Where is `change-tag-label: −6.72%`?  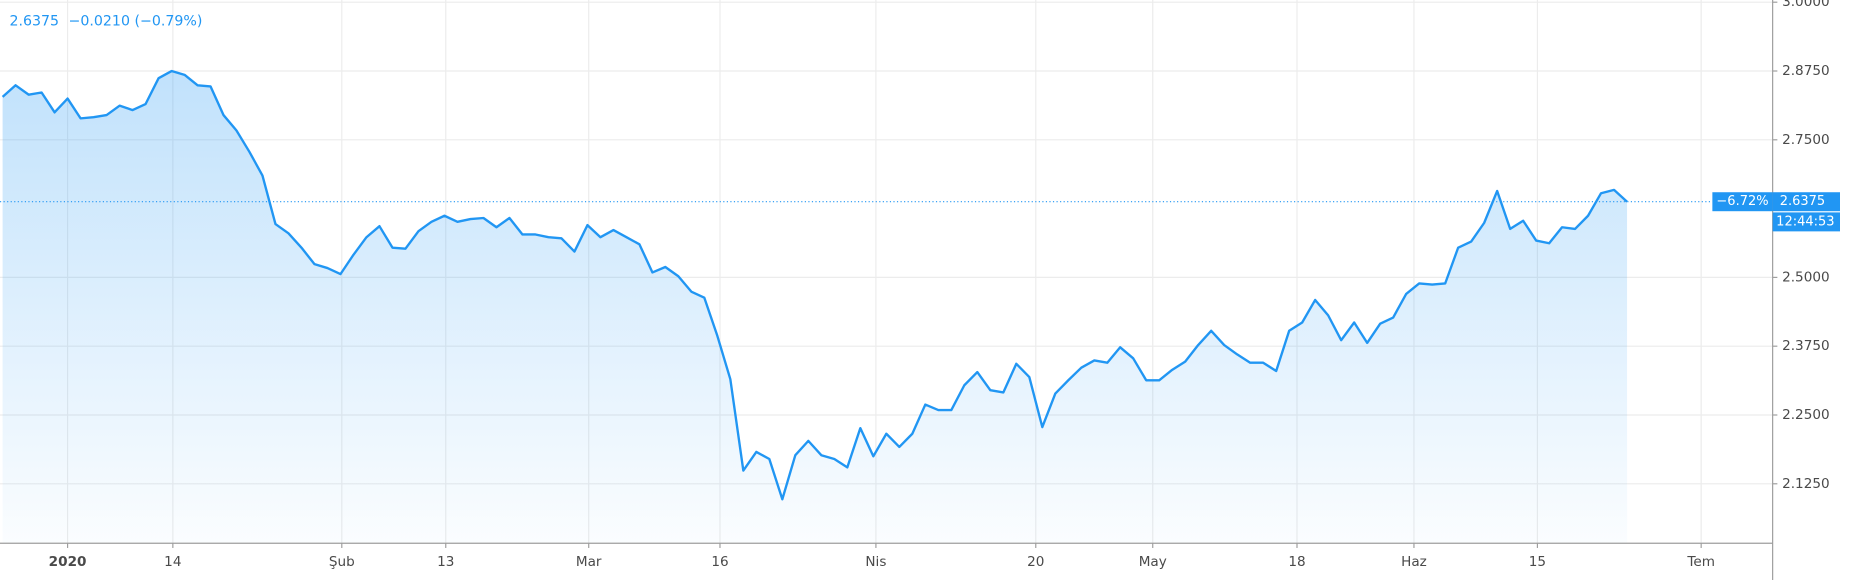 change-tag-label: −6.72% is located at coordinates (1742, 201).